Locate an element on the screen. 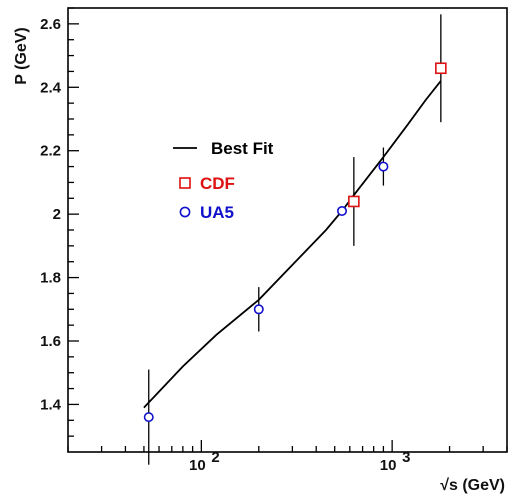  x-axis-title: √s (GeV) is located at coordinates (472, 485).